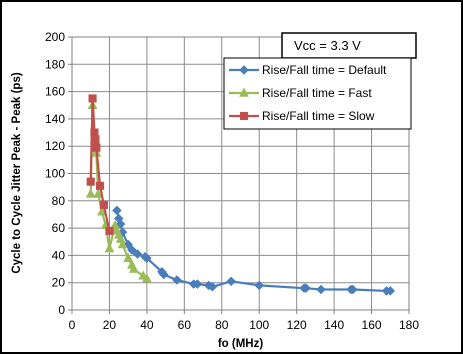 The height and width of the screenshot is (354, 463). I want to click on x-tick-label: 100, so click(259, 325).